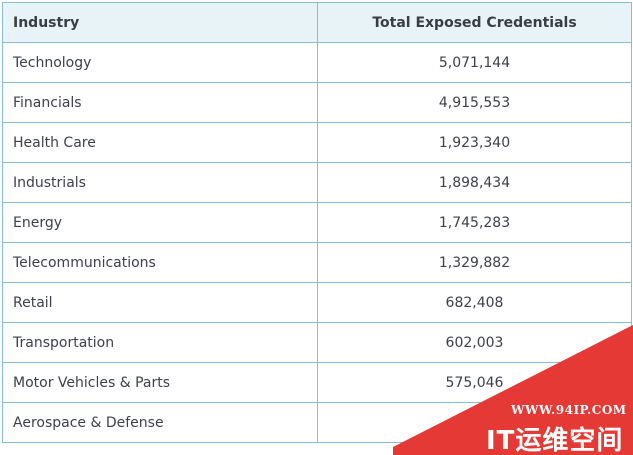  I want to click on table-row: Industrials 1,898,434, so click(317, 182).